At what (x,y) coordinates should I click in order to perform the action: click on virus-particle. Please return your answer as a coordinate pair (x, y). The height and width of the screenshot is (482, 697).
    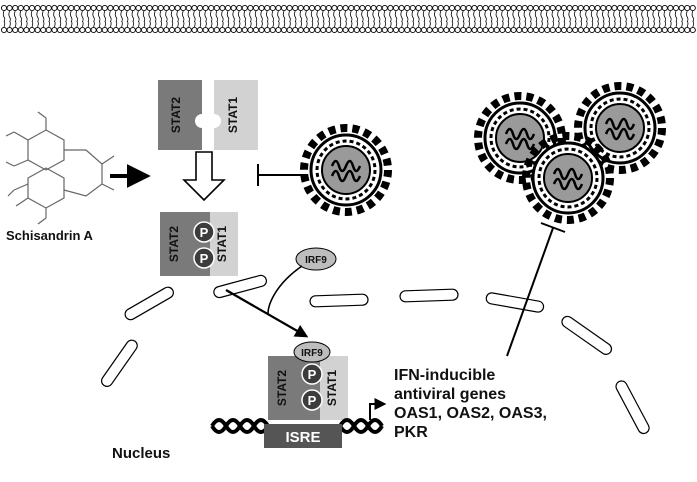
    Looking at the image, I should click on (346, 170).